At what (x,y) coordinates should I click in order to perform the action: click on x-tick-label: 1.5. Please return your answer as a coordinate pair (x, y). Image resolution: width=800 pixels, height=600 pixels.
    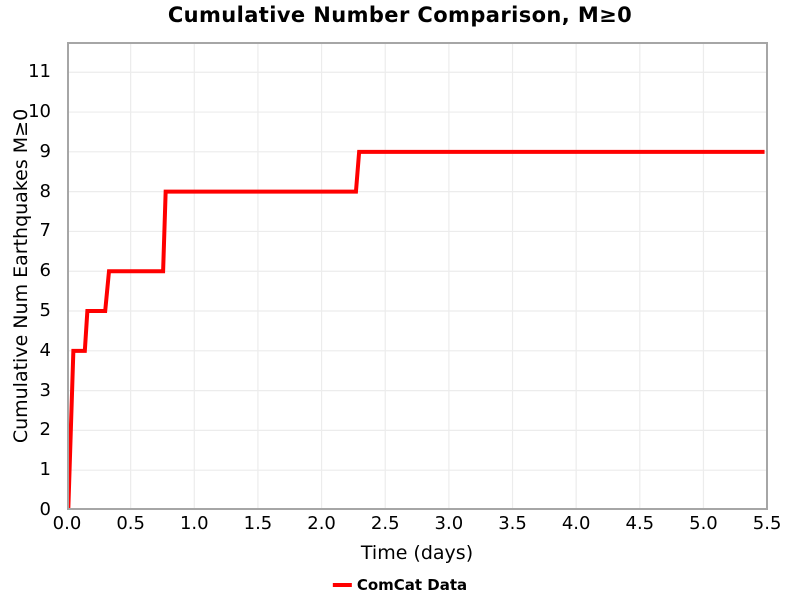
    Looking at the image, I should click on (258, 523).